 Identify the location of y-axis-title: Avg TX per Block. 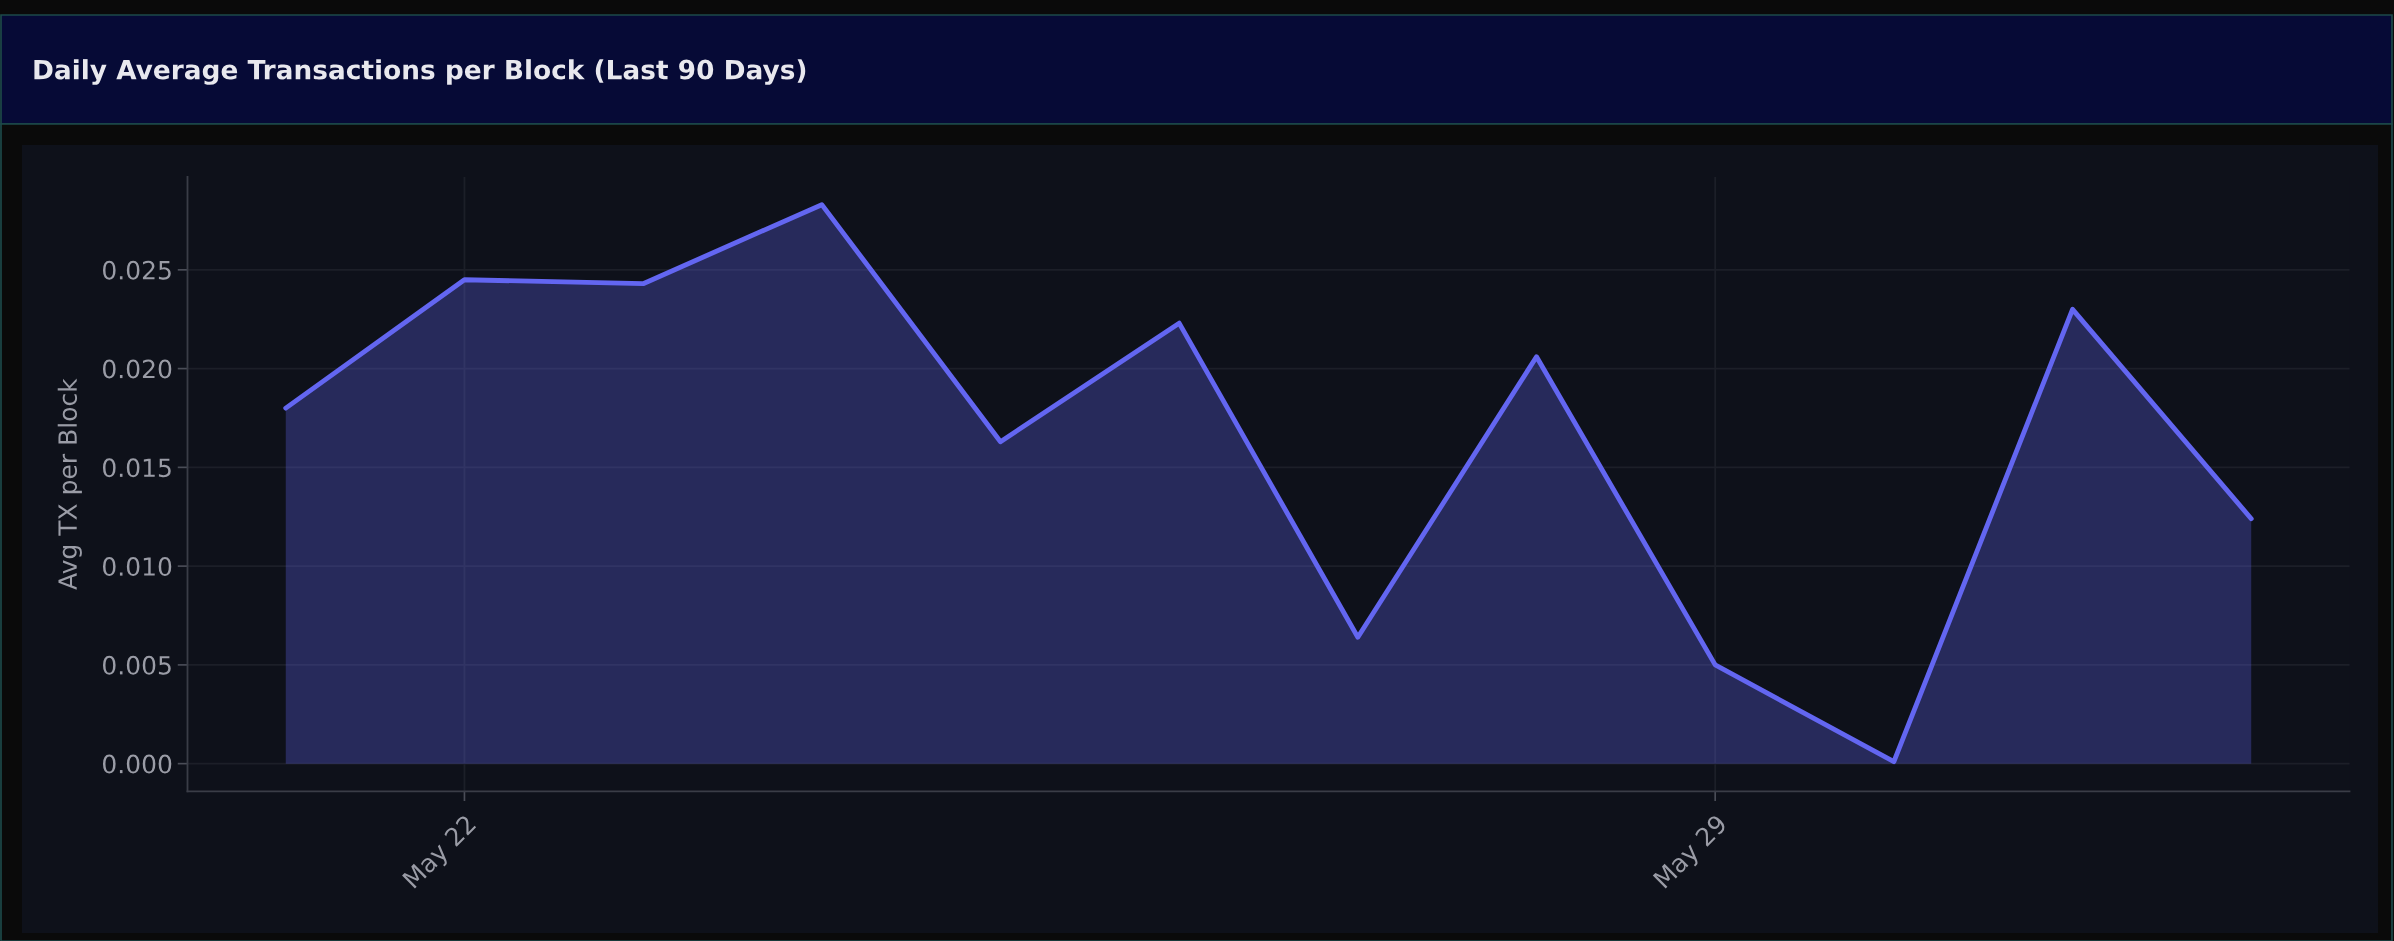
(69, 484).